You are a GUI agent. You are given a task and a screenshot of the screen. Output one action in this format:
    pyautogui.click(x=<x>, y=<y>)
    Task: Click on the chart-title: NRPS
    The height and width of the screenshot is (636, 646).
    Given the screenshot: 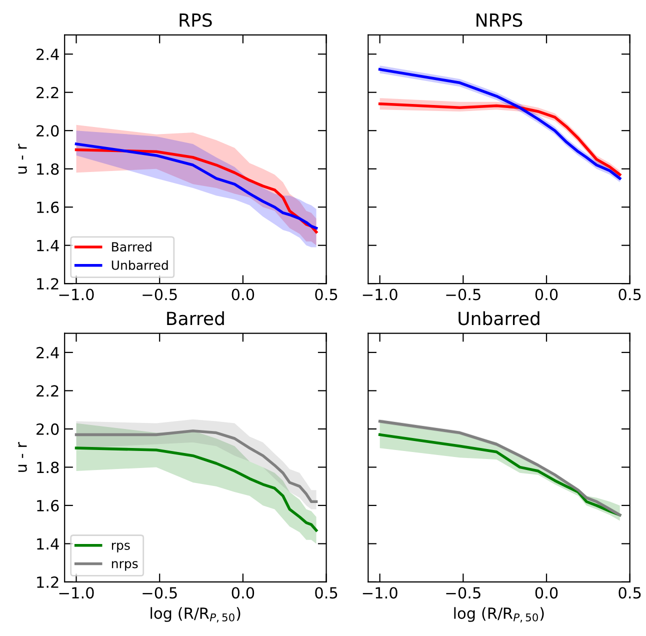 What is the action you would take?
    pyautogui.click(x=499, y=20)
    